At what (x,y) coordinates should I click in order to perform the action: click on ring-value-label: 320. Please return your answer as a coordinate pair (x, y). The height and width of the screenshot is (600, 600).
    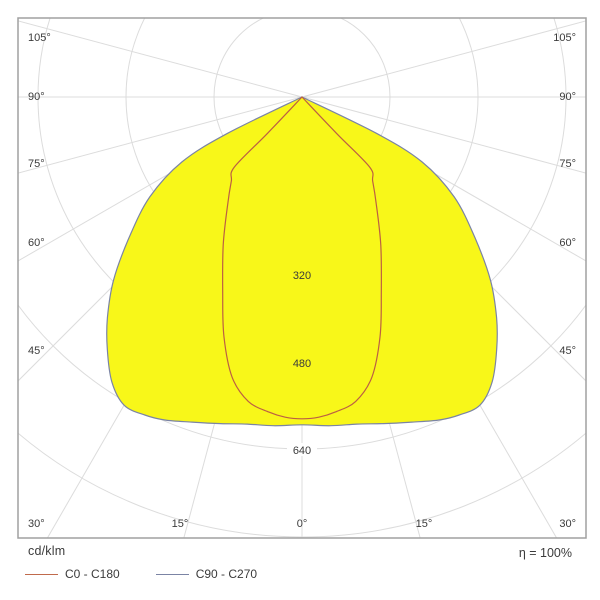
    Looking at the image, I should click on (302, 276).